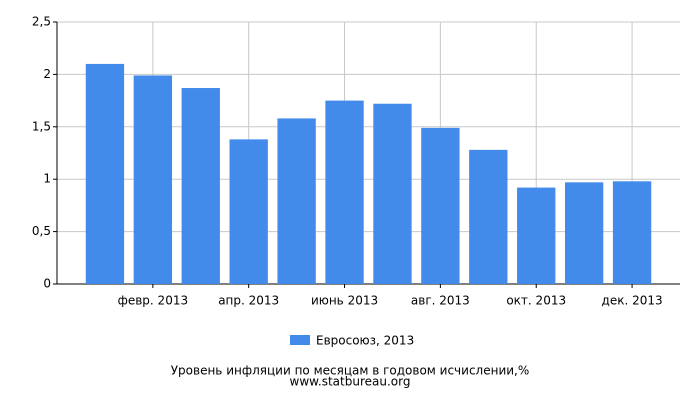 The image size is (700, 400). I want to click on legend-label: Евросоюз, 2013, so click(365, 341).